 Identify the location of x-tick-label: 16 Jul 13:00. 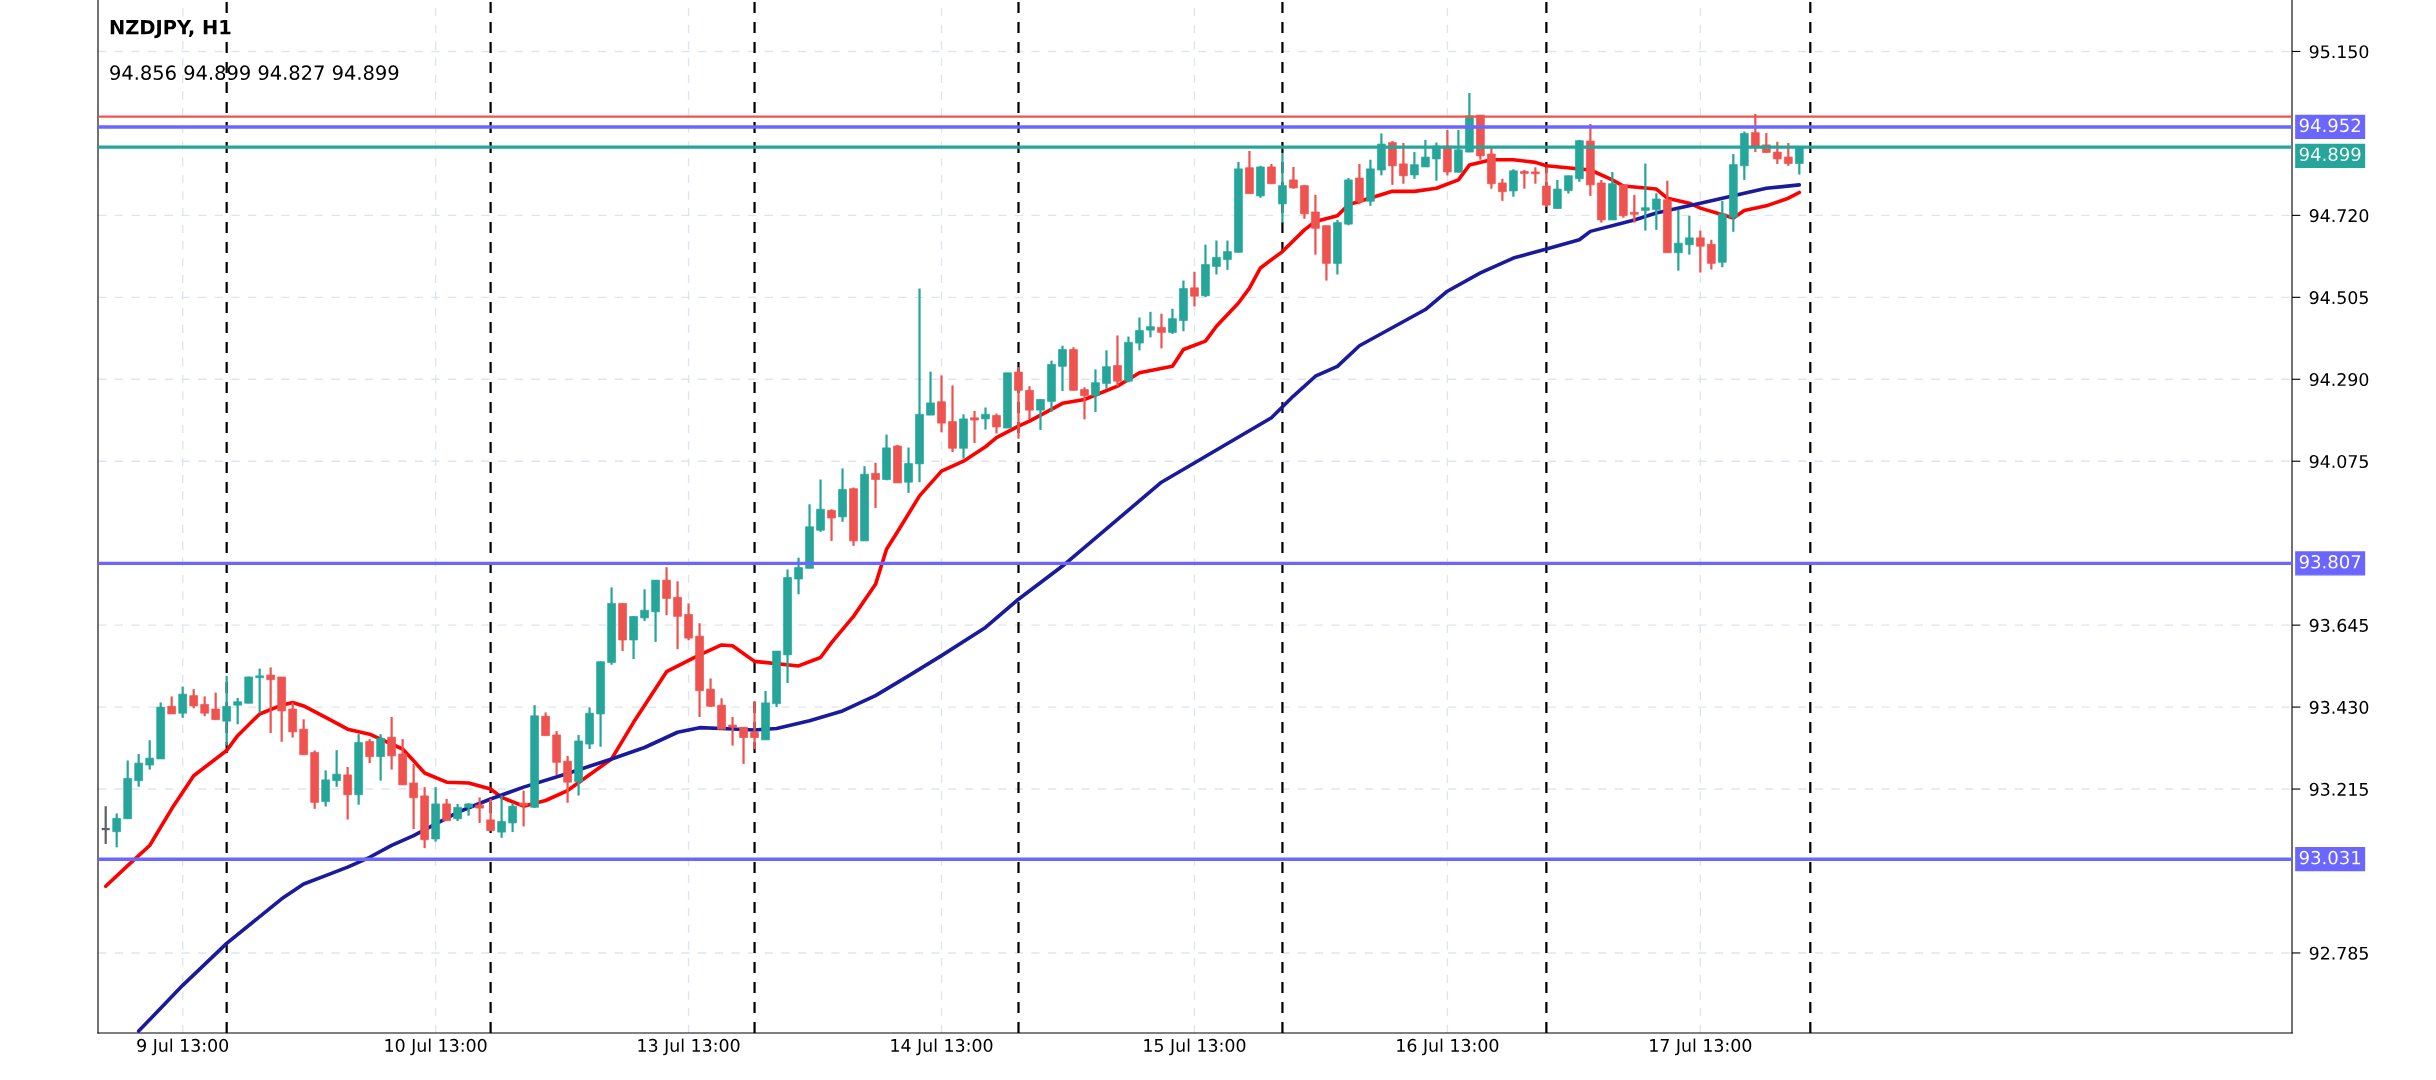
(1448, 1047).